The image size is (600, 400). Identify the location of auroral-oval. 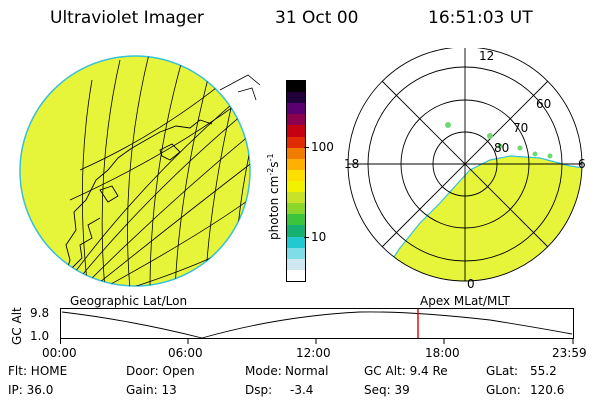
(475, 218).